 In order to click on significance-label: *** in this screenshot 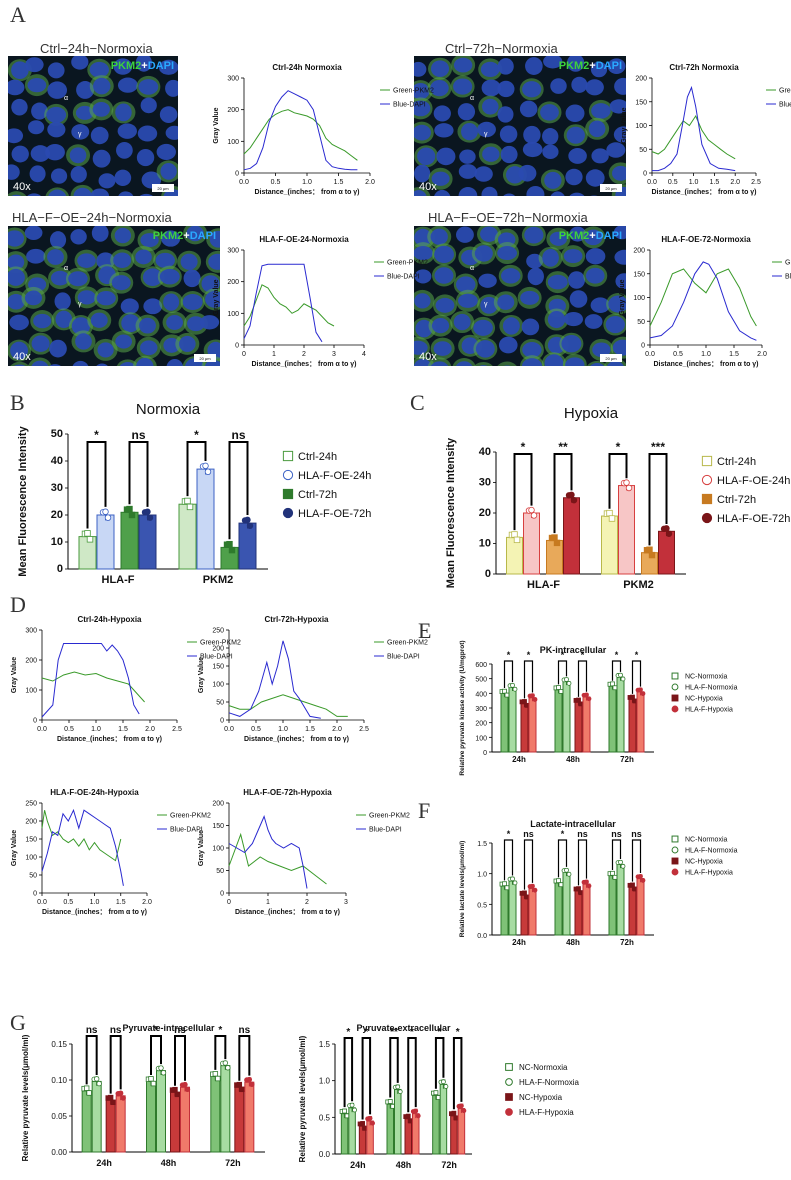, I will do `click(658, 447)`.